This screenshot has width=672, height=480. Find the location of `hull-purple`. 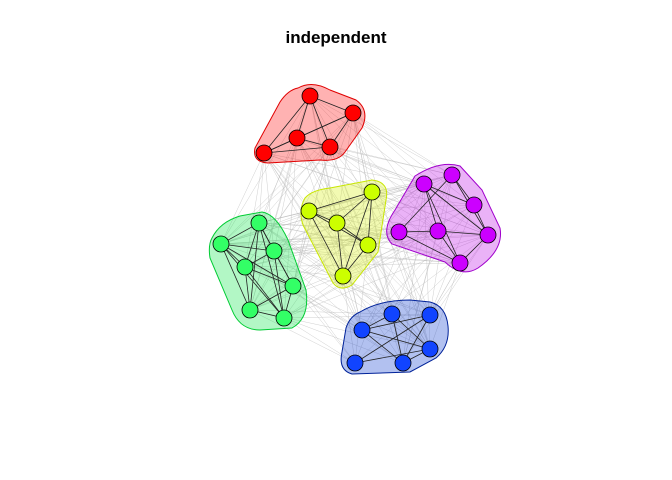

hull-purple is located at coordinates (444, 218).